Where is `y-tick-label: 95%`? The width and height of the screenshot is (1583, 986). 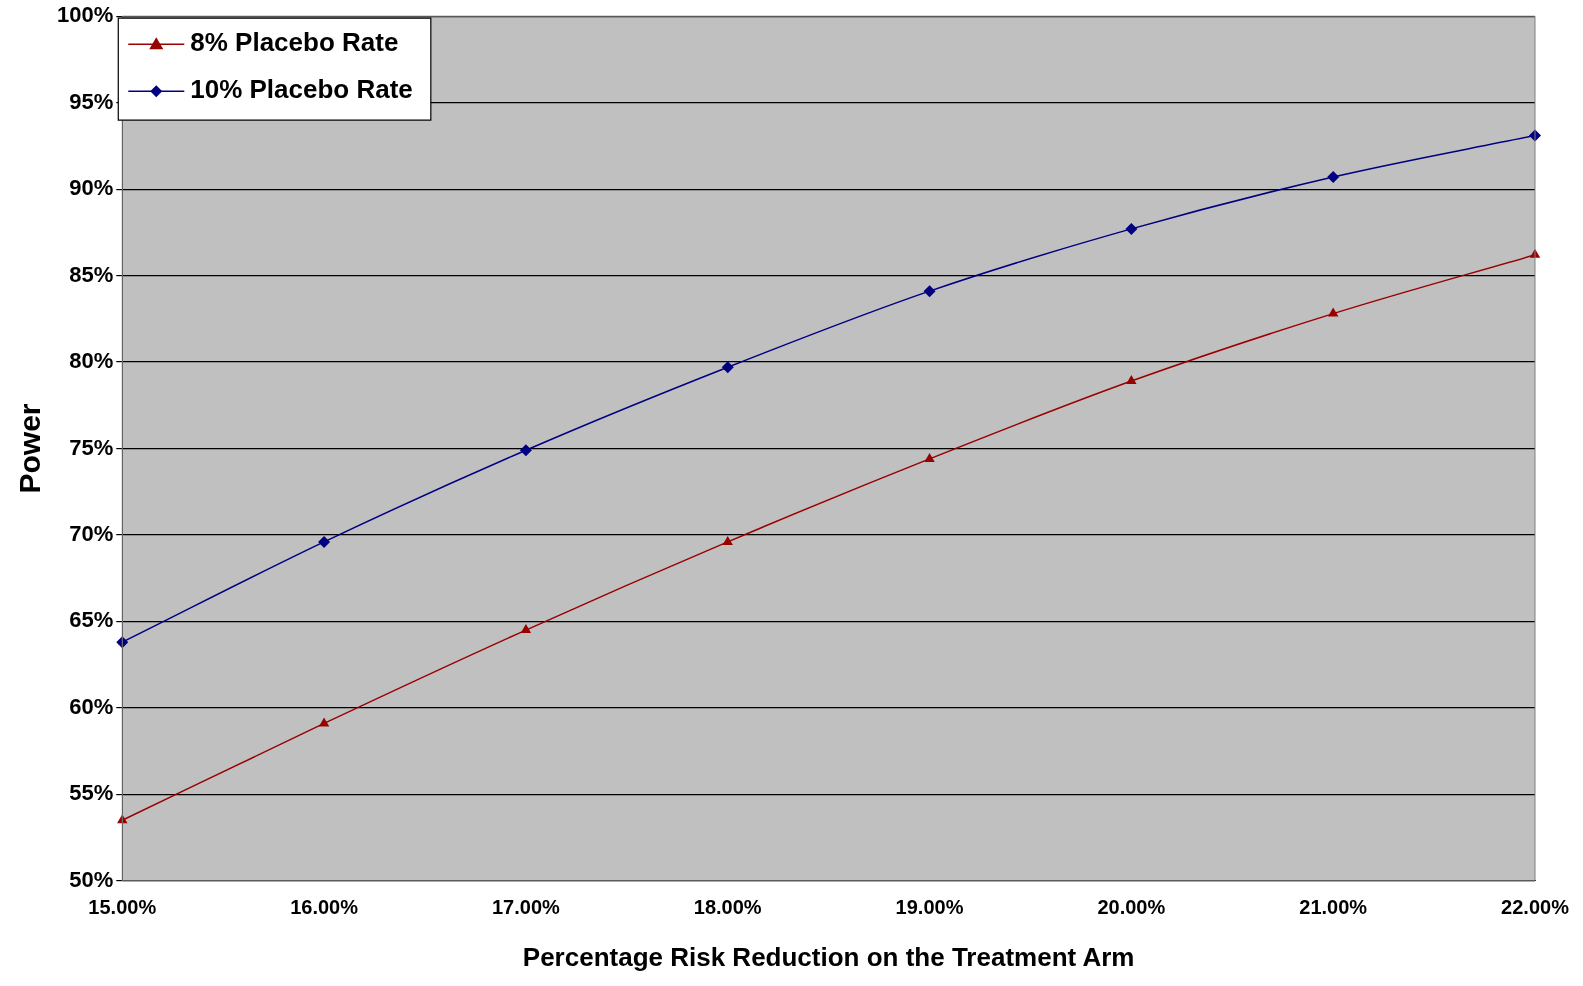 y-tick-label: 95% is located at coordinates (91, 101).